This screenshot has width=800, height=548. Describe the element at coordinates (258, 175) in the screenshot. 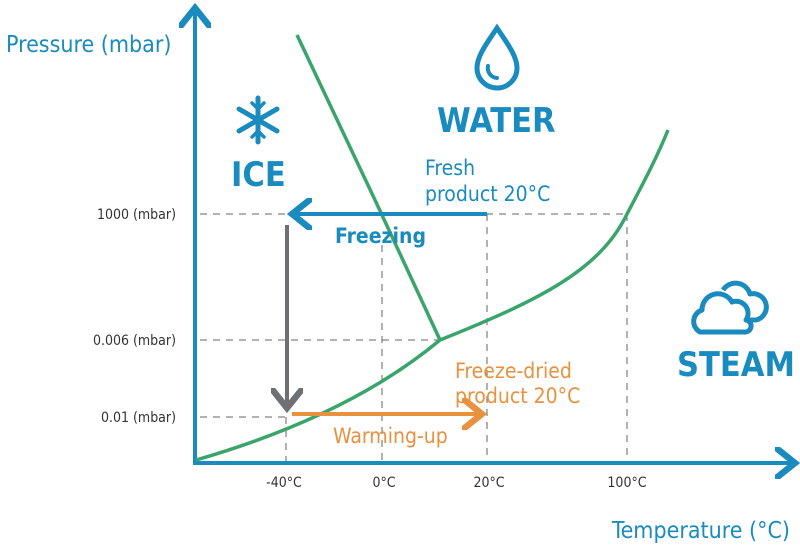

I see `region-ice: ICE` at that location.